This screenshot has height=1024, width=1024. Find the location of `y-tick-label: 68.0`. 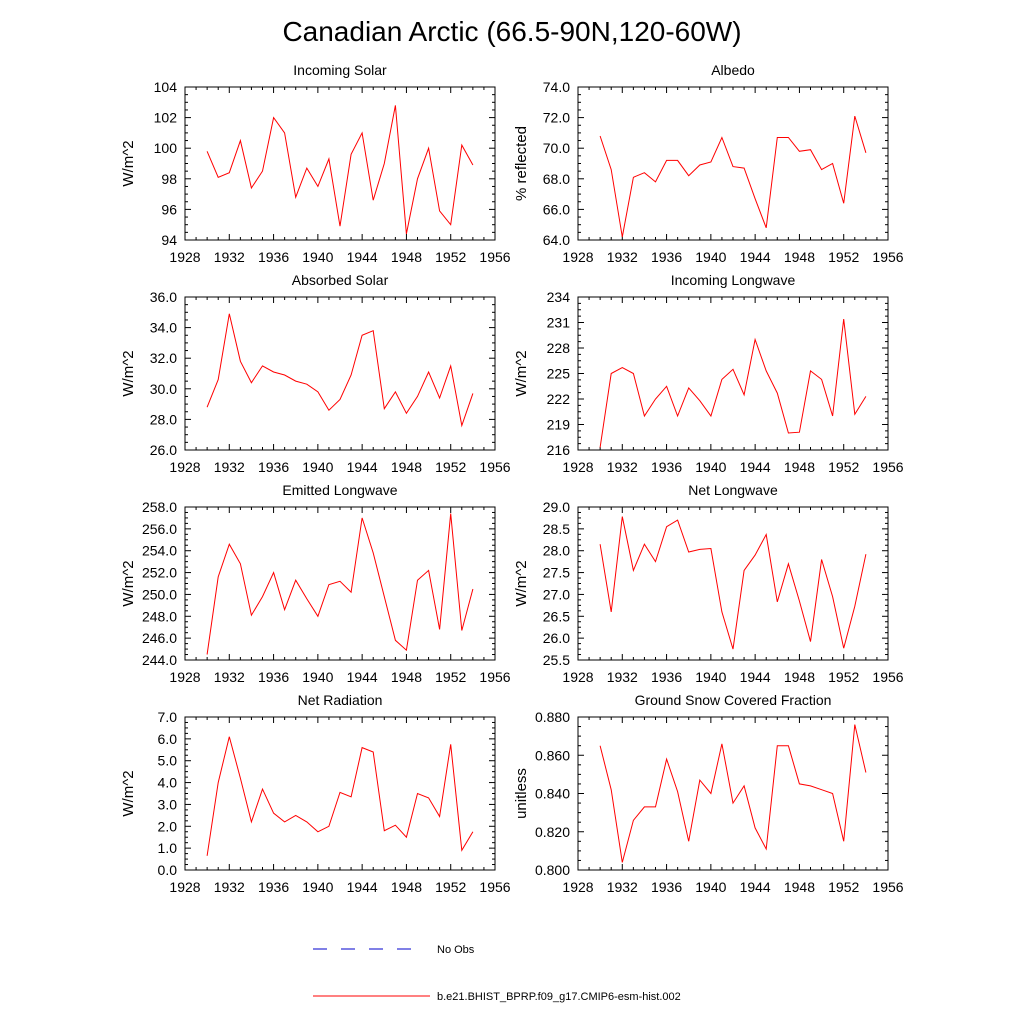

y-tick-label: 68.0 is located at coordinates (556, 179).